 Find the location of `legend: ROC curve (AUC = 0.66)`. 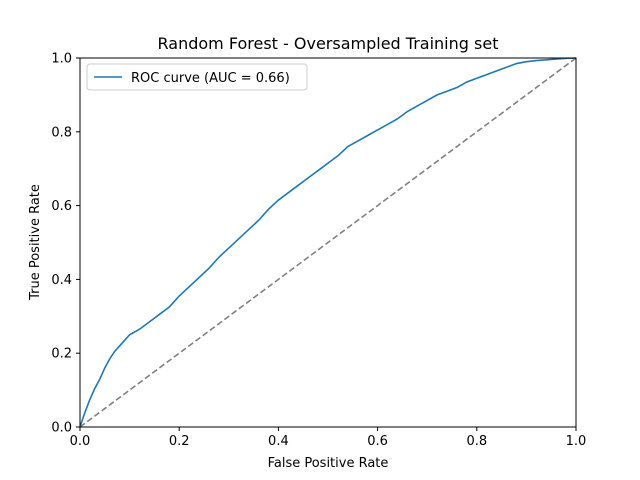

legend: ROC curve (AUC = 0.66) is located at coordinates (197, 77).